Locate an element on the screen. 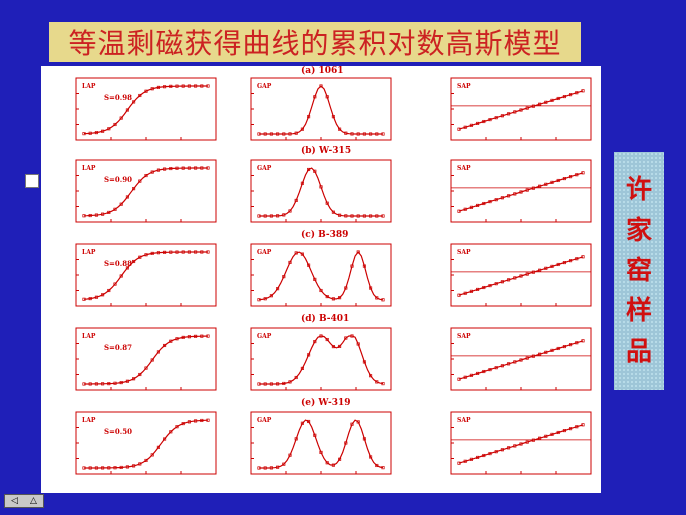  prev-icon: ◁ is located at coordinates (14, 500).